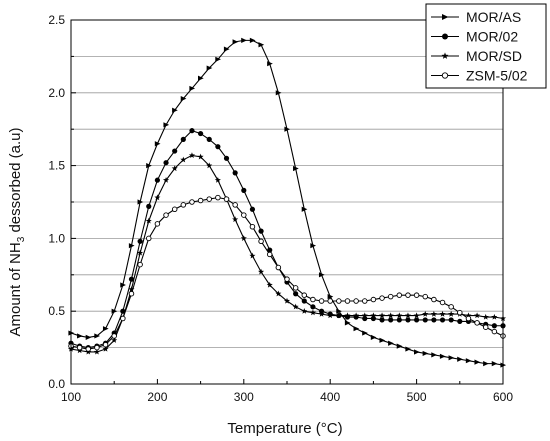 This screenshot has height=441, width=550. I want to click on legend-item: ZSM-5/02, so click(479, 76).